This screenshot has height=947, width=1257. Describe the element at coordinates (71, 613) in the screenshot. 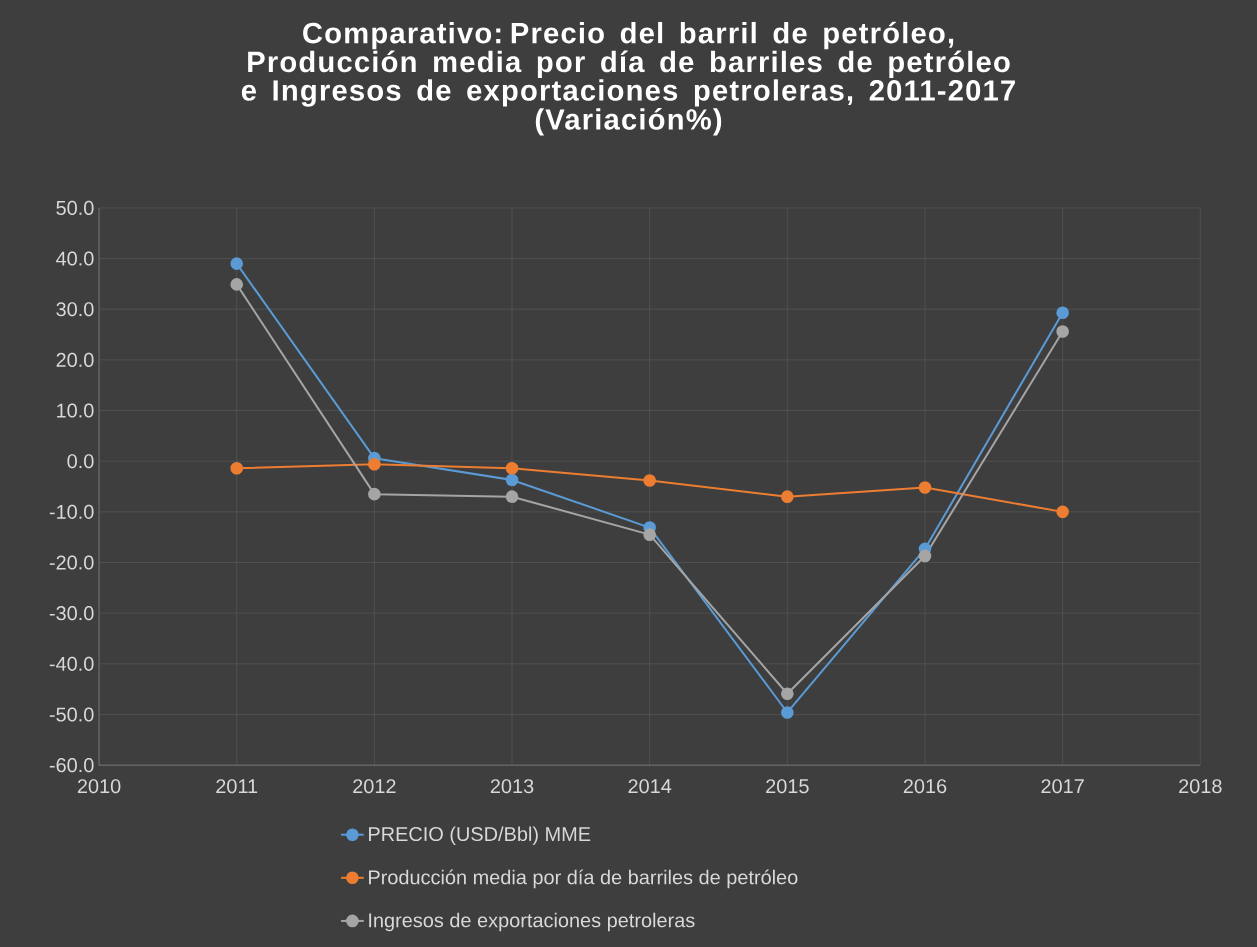

I see `y-tick-label: -30.0` at that location.